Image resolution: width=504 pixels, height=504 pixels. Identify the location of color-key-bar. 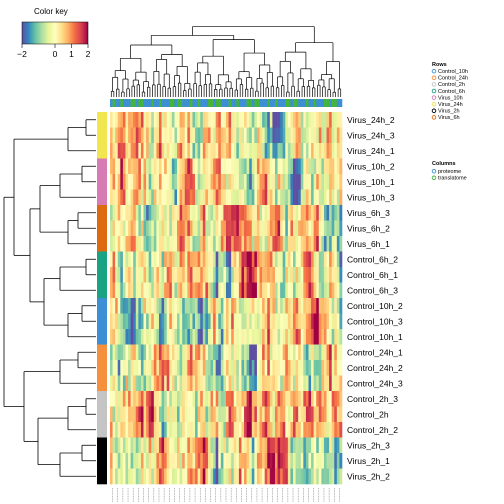
(55, 33).